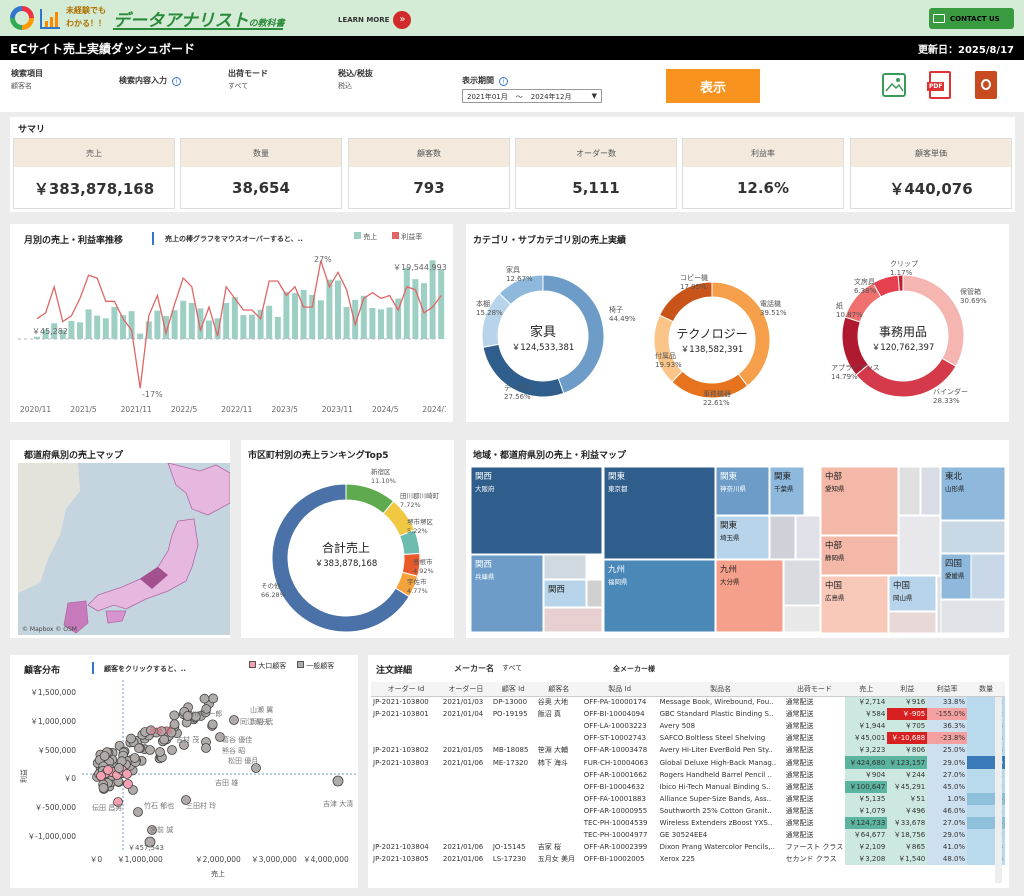 The width and height of the screenshot is (1024, 896). I want to click on period-select: 2021年01月 ～ 2024年12月 ▼, so click(532, 96).